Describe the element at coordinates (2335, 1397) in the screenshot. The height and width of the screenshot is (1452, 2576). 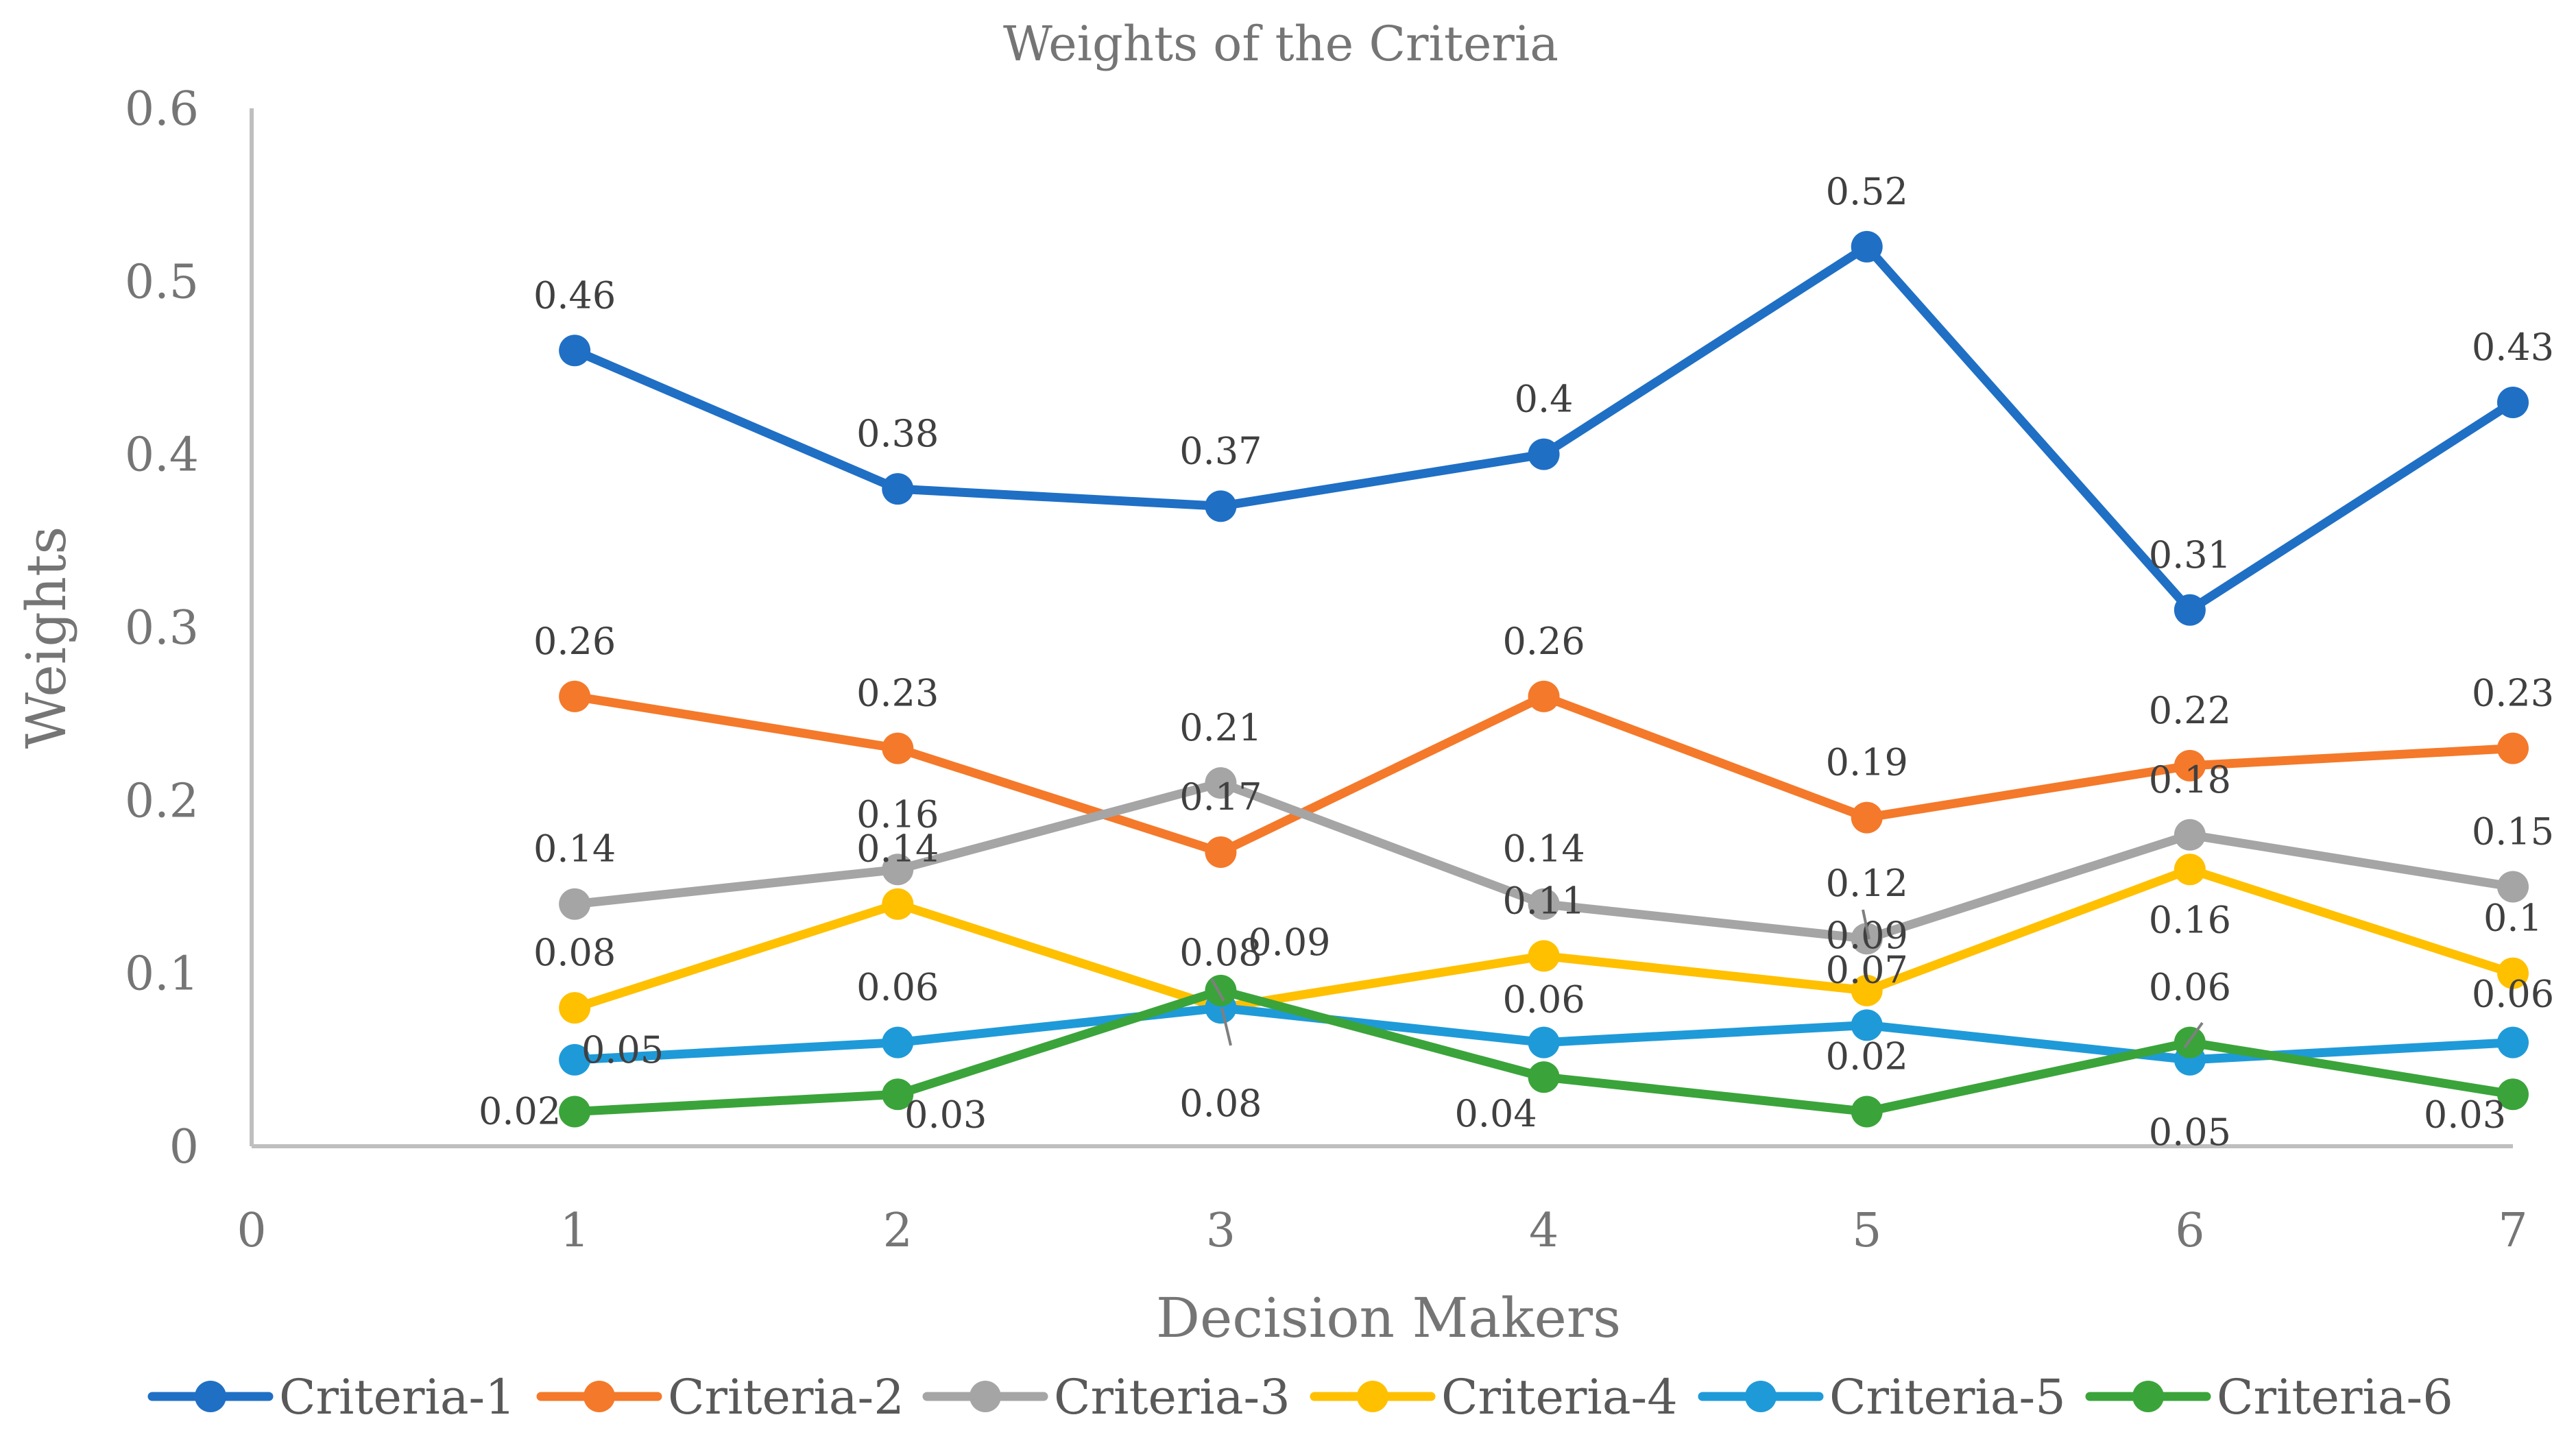
I see `legend-label: Criteria-6` at that location.